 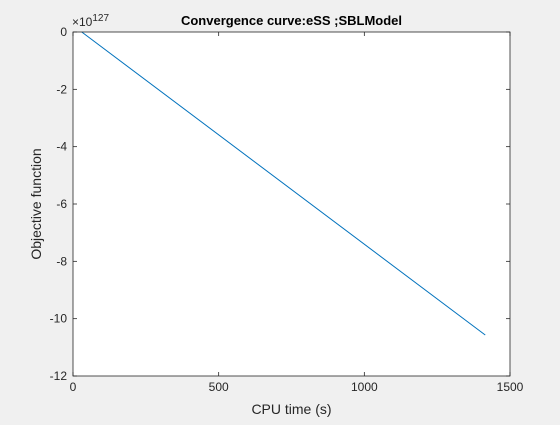 What do you see at coordinates (61, 261) in the screenshot?
I see `y-tick-label: -8` at bounding box center [61, 261].